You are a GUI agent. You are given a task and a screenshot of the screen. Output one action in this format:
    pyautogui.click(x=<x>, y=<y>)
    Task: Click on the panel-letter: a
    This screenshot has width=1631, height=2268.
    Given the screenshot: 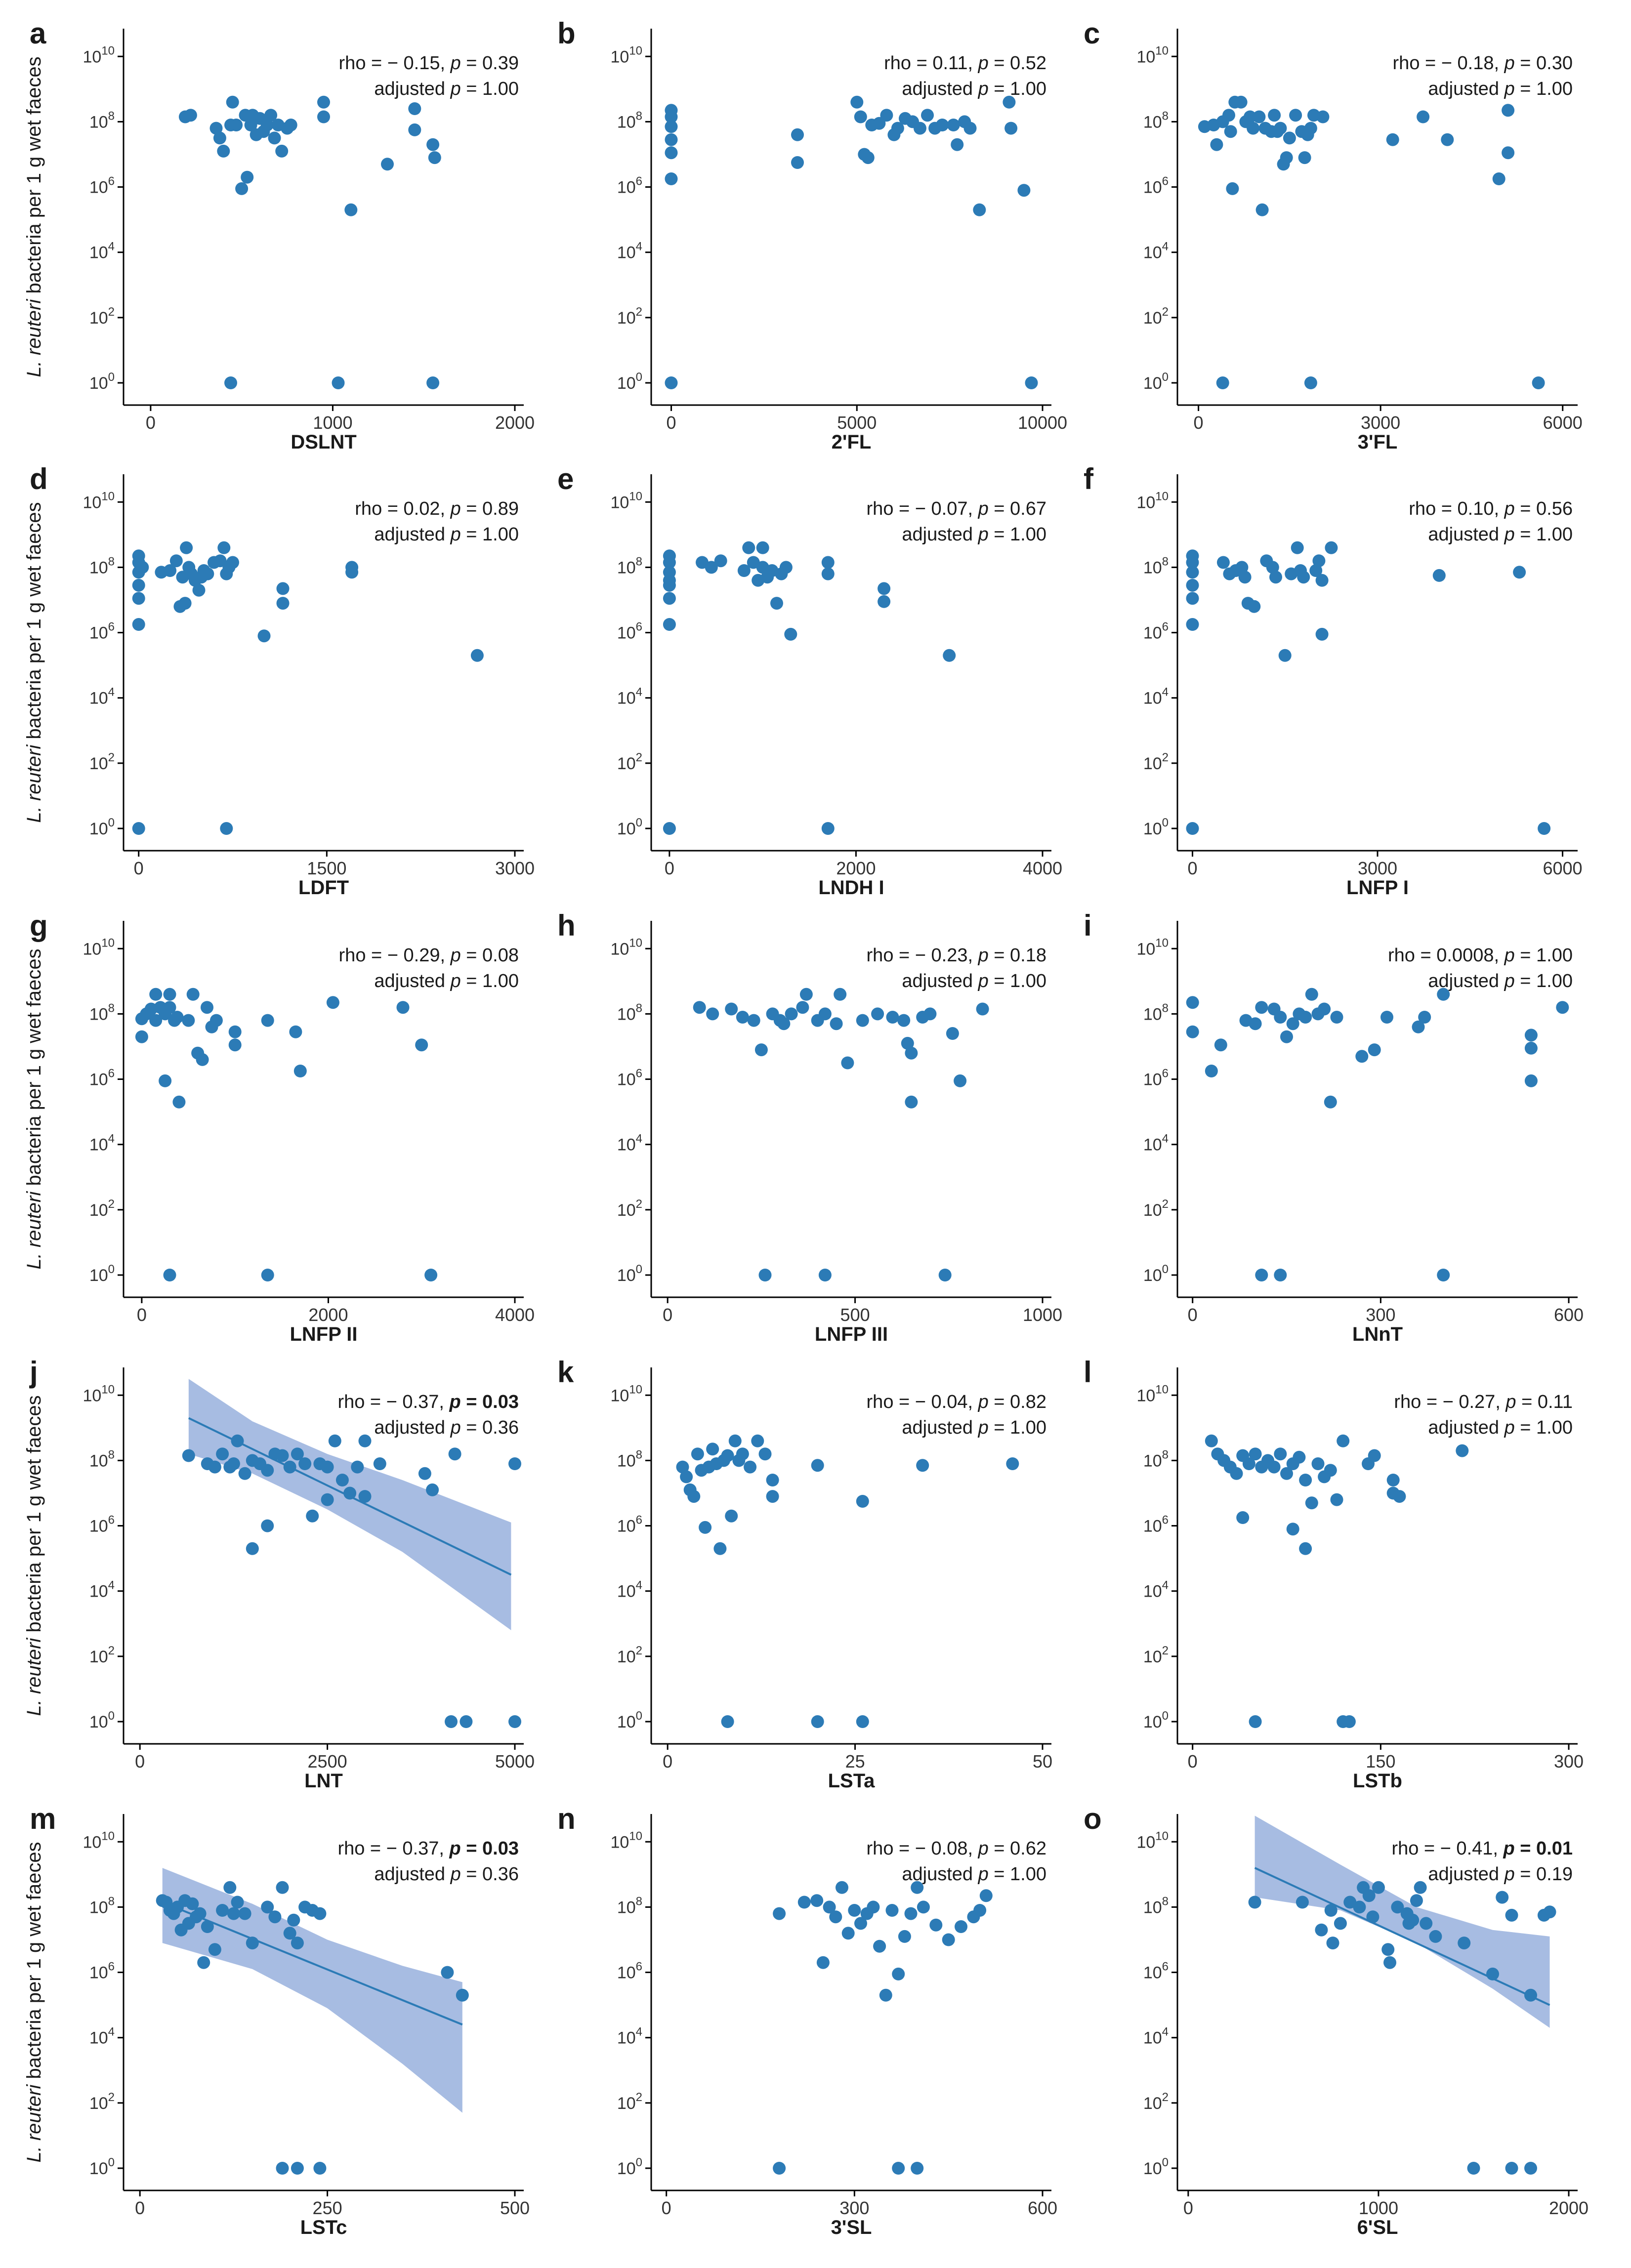 What is the action you would take?
    pyautogui.click(x=38, y=33)
    